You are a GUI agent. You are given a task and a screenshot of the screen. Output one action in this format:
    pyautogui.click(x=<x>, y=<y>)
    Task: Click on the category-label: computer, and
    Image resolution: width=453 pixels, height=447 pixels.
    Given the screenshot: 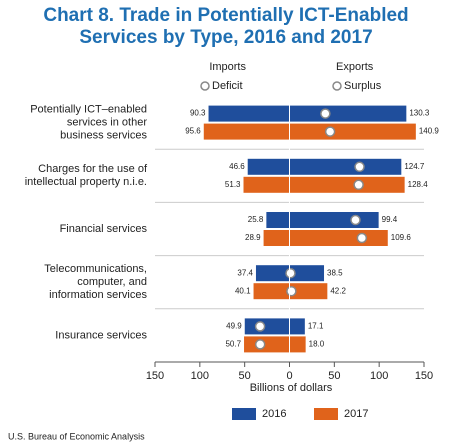 What is the action you would take?
    pyautogui.click(x=112, y=282)
    